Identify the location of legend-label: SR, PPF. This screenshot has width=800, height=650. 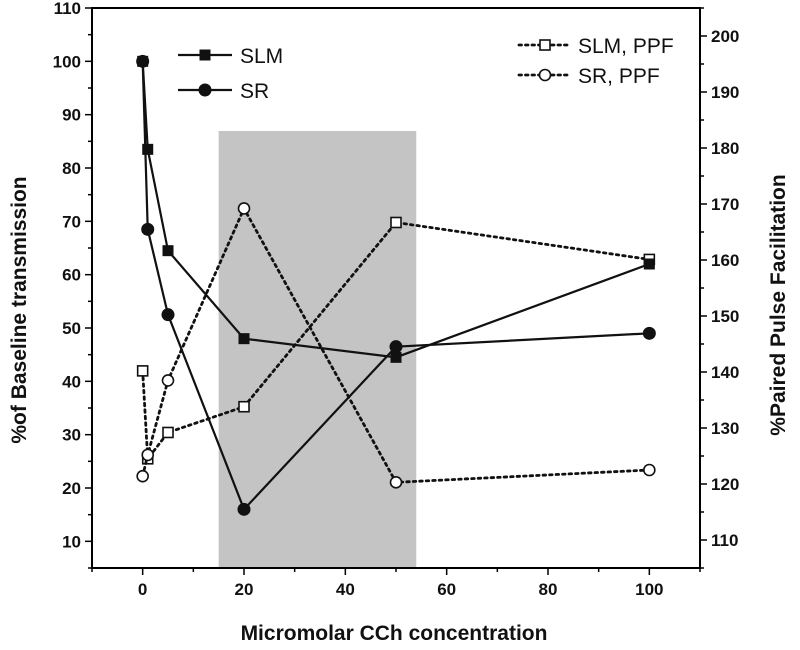
(619, 76).